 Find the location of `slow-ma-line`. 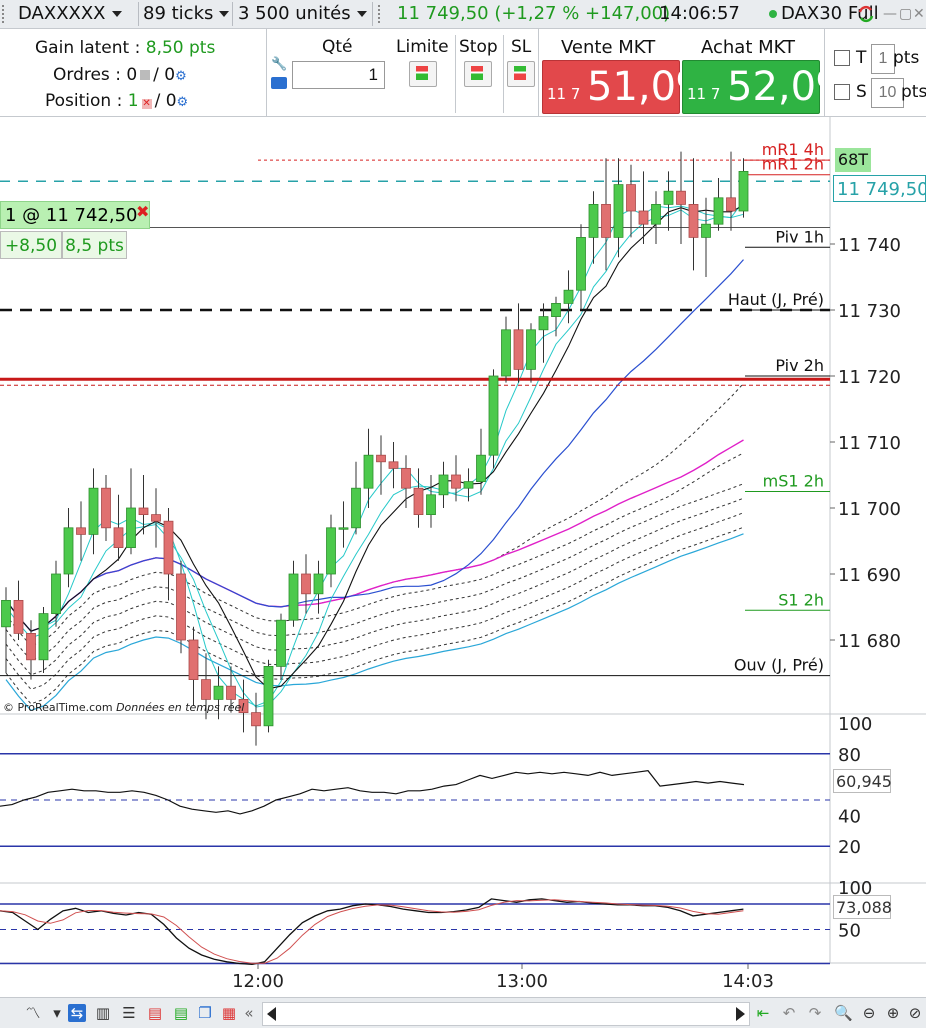

slow-ma-line is located at coordinates (374, 601).